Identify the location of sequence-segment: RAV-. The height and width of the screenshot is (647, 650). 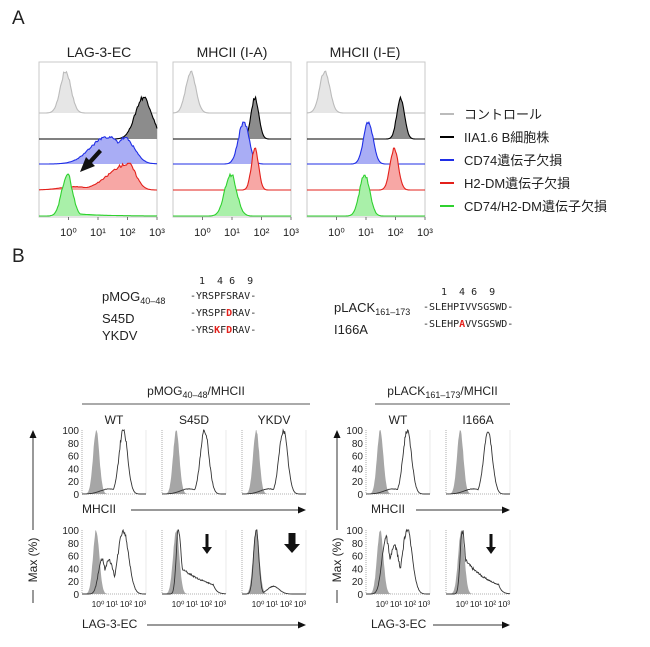
(244, 313).